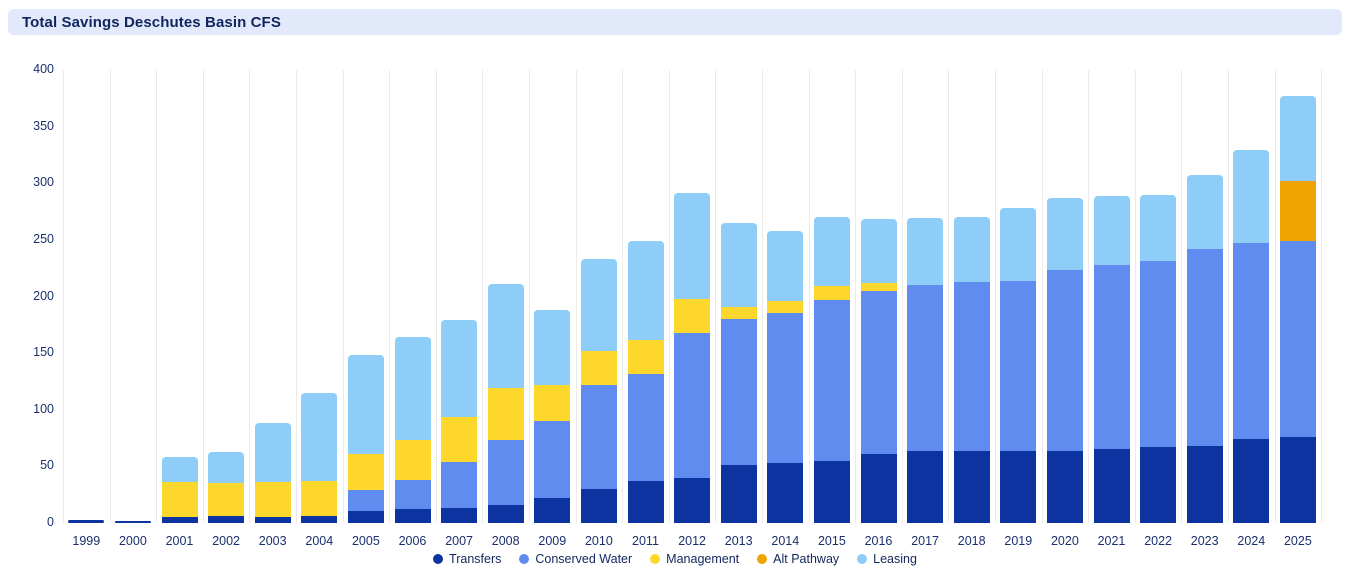 The image size is (1350, 581). I want to click on bar-segment-transfers-2013, so click(738, 494).